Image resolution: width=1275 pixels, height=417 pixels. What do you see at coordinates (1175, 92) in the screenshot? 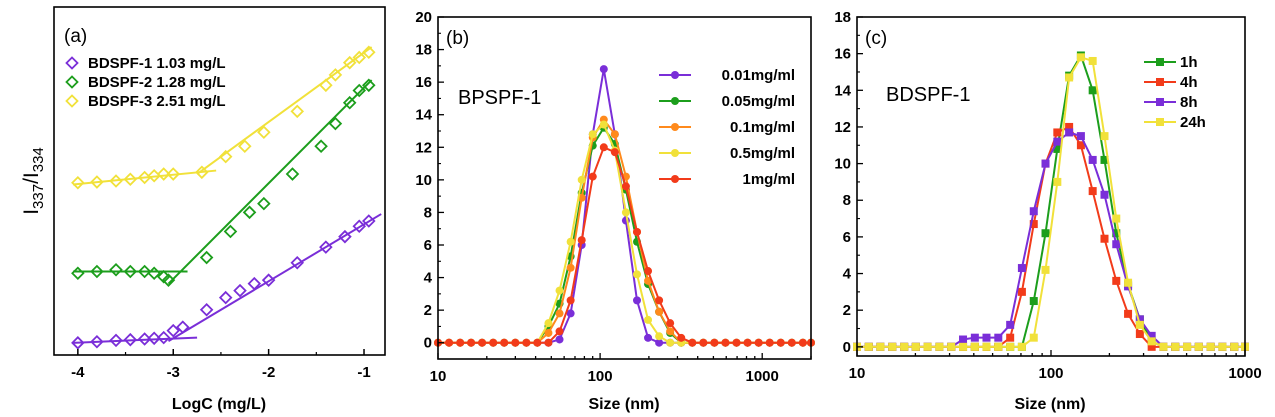
I see `panel-c-legend: 1h 4h 8h 24h` at bounding box center [1175, 92].